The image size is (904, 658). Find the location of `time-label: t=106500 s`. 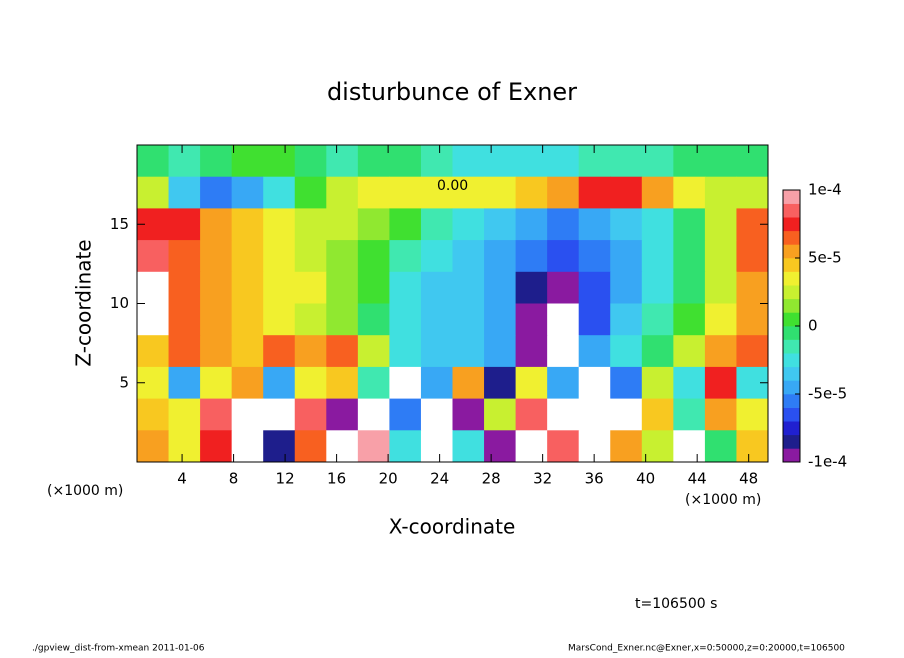

time-label: t=106500 s is located at coordinates (676, 604).